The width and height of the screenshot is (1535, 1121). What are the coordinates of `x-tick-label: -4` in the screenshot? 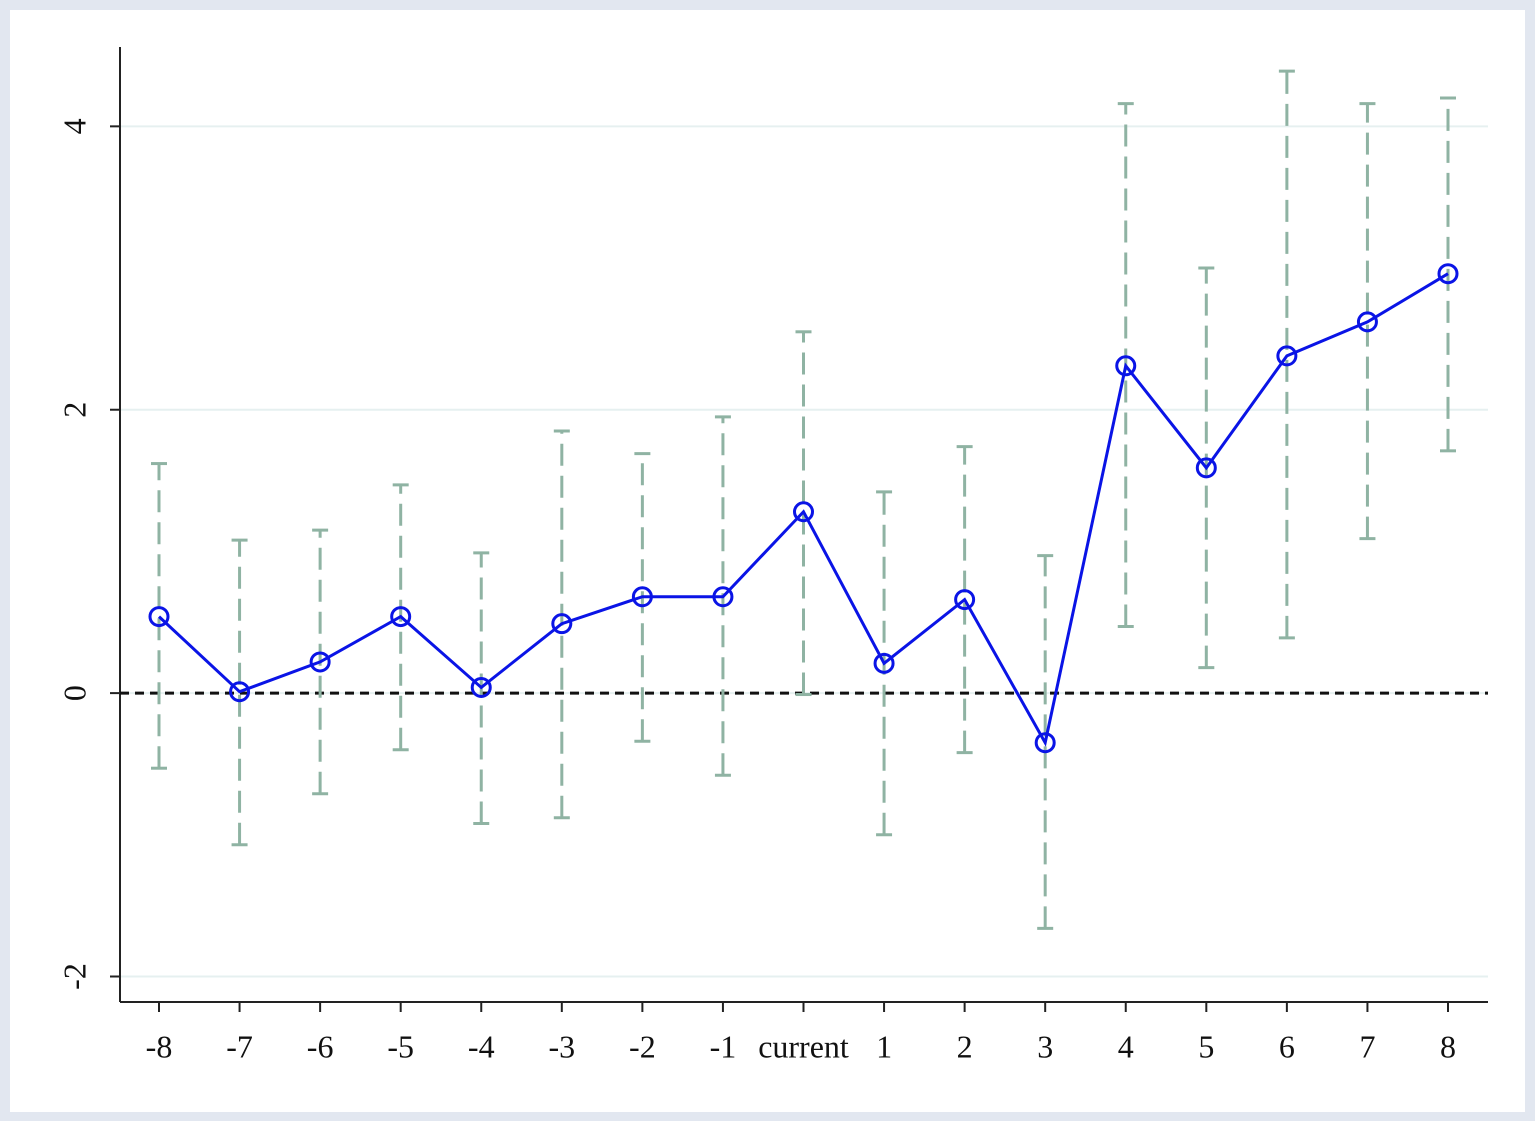 It's located at (481, 1046).